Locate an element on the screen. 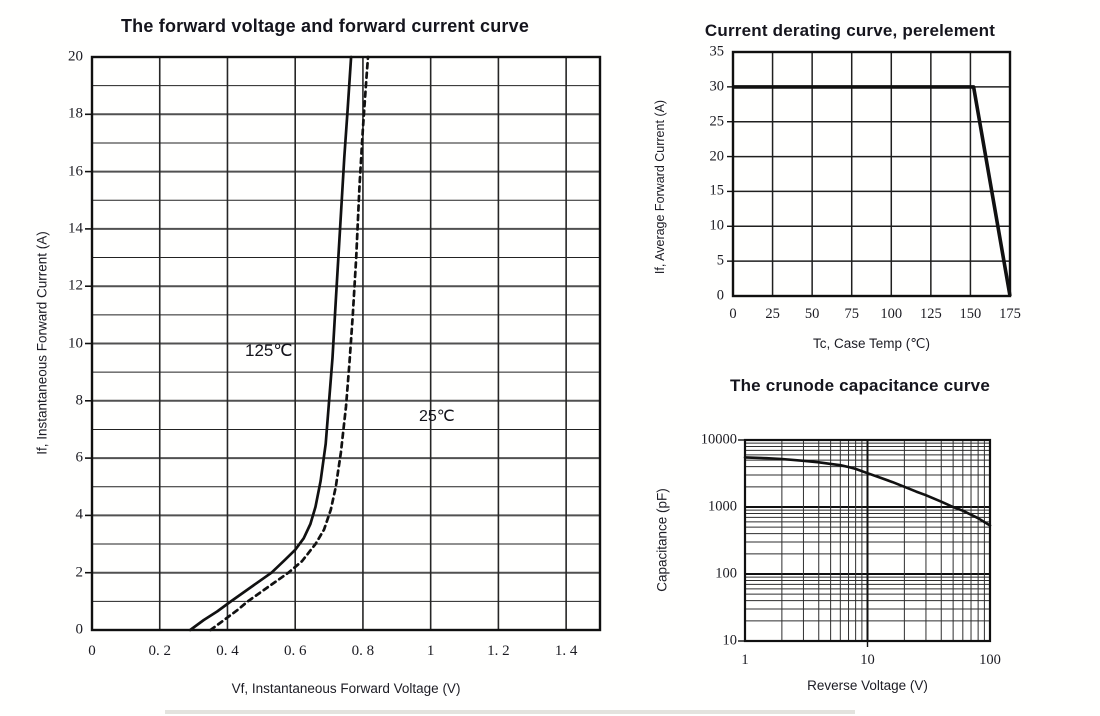  y-tick-label: 14 is located at coordinates (75, 228).